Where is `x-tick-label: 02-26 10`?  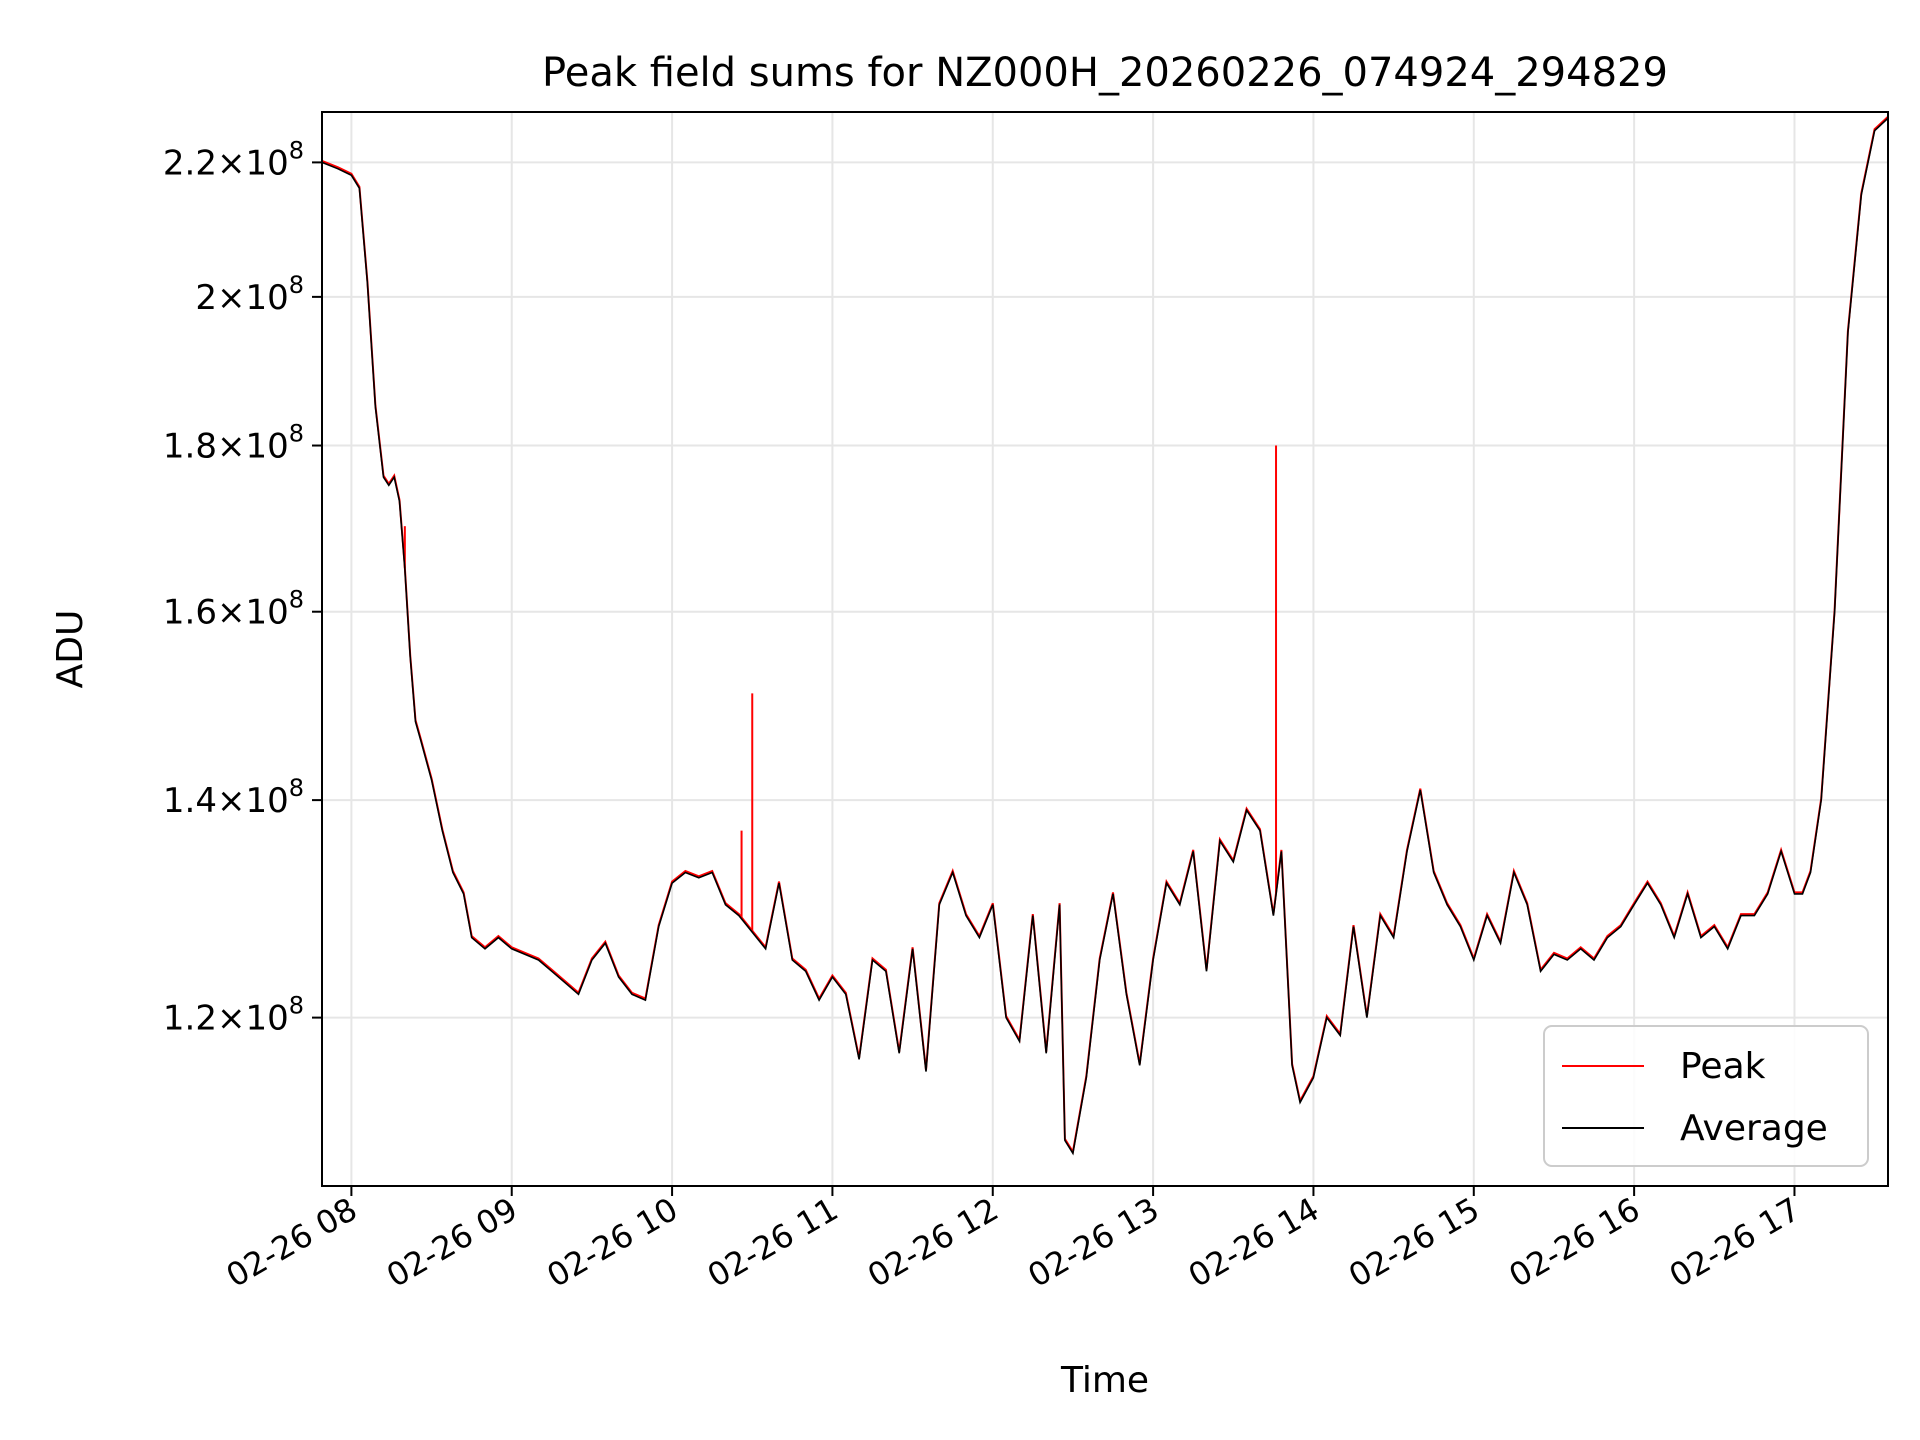
x-tick-label: 02-26 10 is located at coordinates (612, 1242).